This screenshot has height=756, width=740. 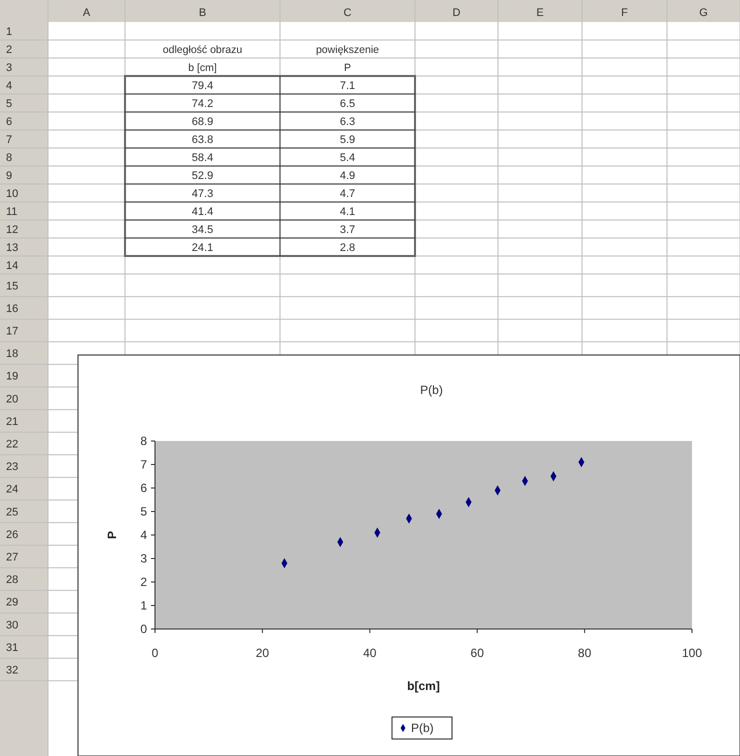 What do you see at coordinates (202, 13) in the screenshot?
I see `text: B` at bounding box center [202, 13].